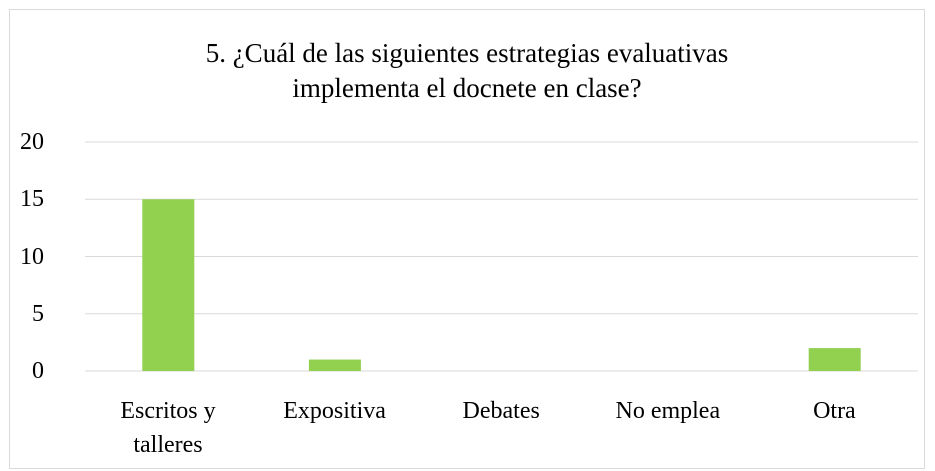 Image resolution: width=935 pixels, height=471 pixels. I want to click on y-tick-label: 20, so click(32, 142).